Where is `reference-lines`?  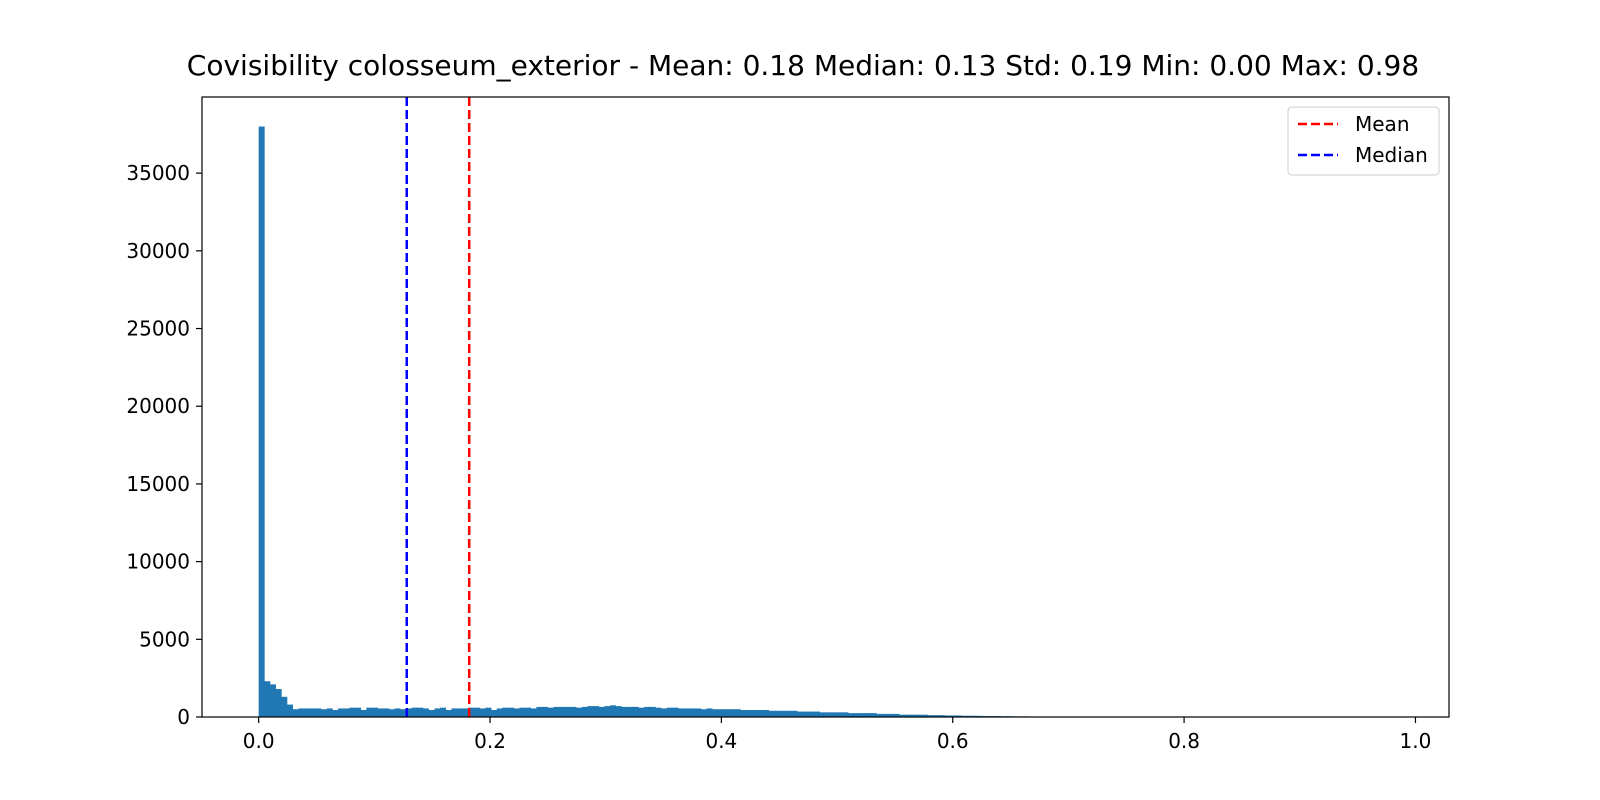
reference-lines is located at coordinates (438, 407).